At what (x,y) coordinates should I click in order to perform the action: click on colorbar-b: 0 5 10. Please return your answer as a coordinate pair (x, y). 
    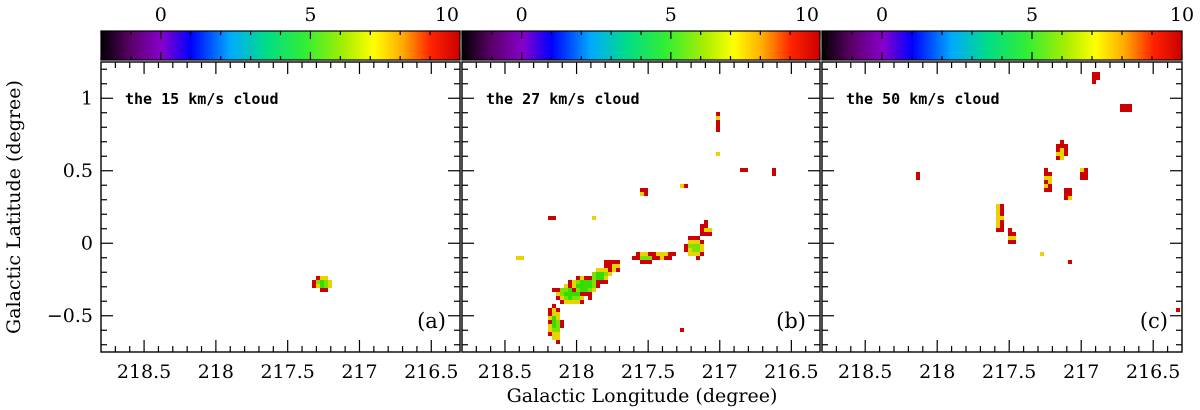
    Looking at the image, I should click on (641, 32).